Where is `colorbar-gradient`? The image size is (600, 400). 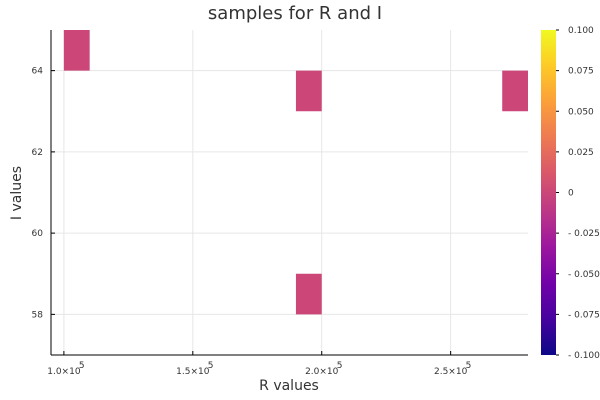
colorbar-gradient is located at coordinates (548, 192).